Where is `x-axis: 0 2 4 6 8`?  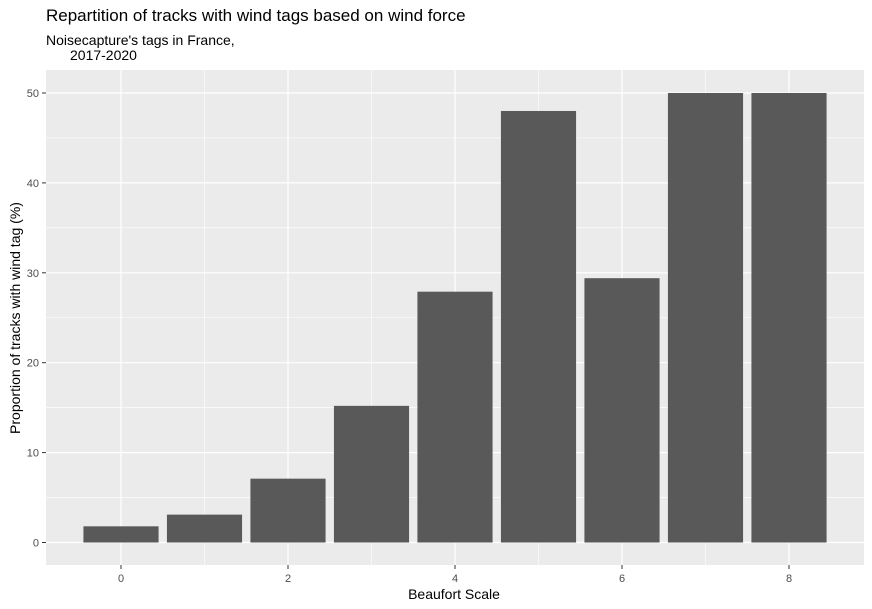
x-axis: 0 2 4 6 8 is located at coordinates (455, 575).